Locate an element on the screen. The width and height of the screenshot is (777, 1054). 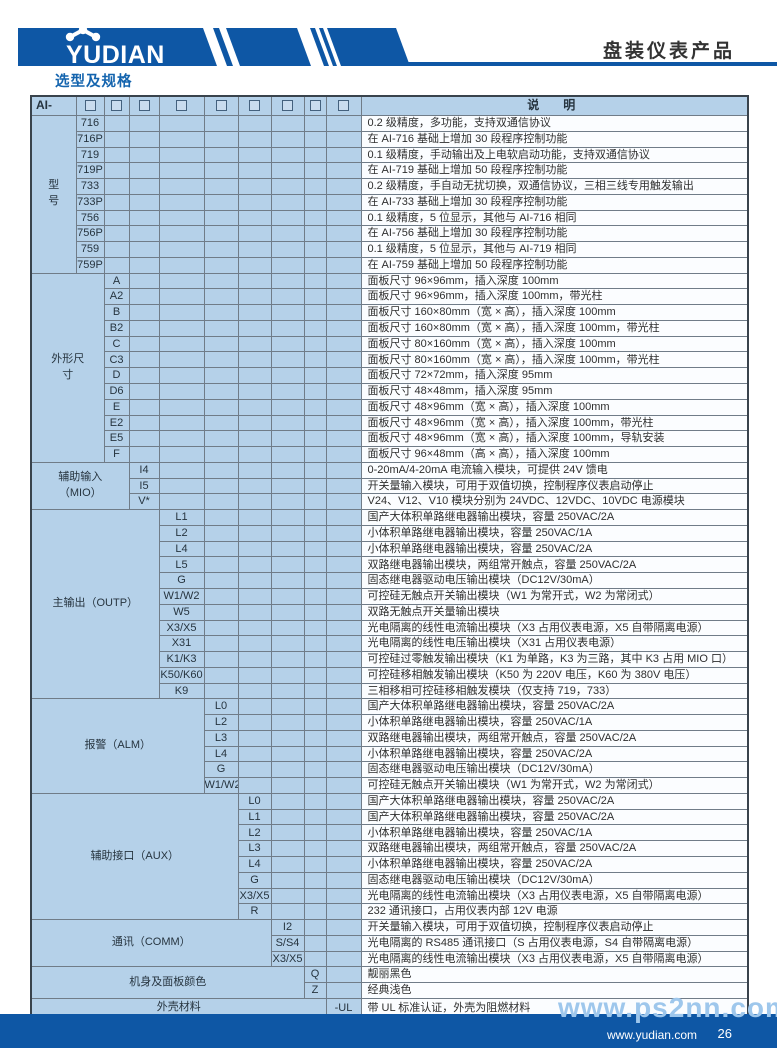
table-row: C3 面板尺寸 80×160mm（宽 × 高），插入深度 100mm，带光柱 is located at coordinates (390, 360).